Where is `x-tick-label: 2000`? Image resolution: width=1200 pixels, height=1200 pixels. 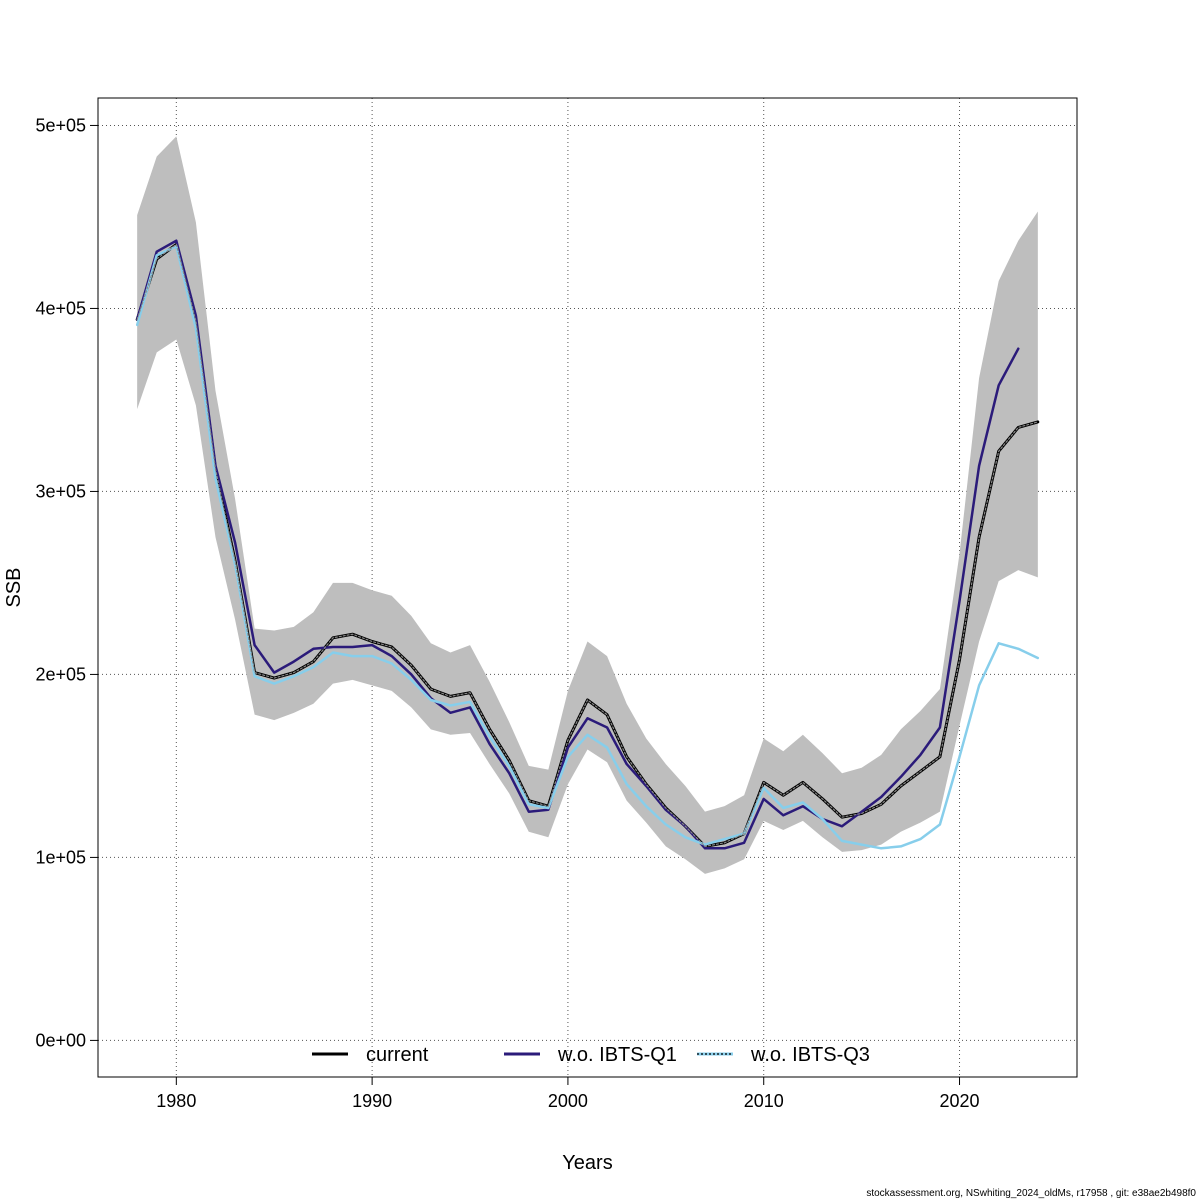 x-tick-label: 2000 is located at coordinates (568, 1101).